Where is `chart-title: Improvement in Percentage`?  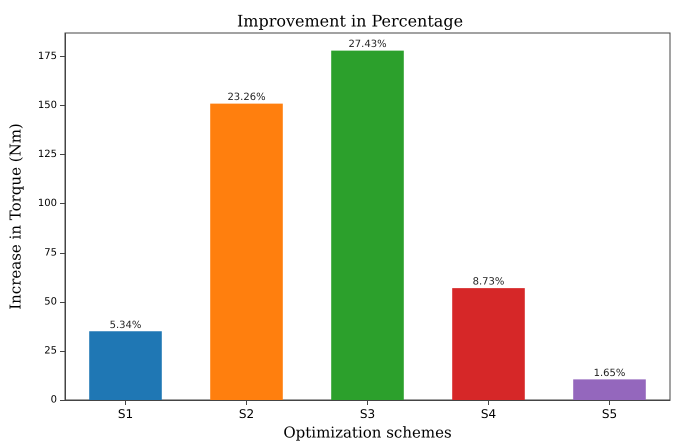
chart-title: Improvement in Percentage is located at coordinates (350, 21).